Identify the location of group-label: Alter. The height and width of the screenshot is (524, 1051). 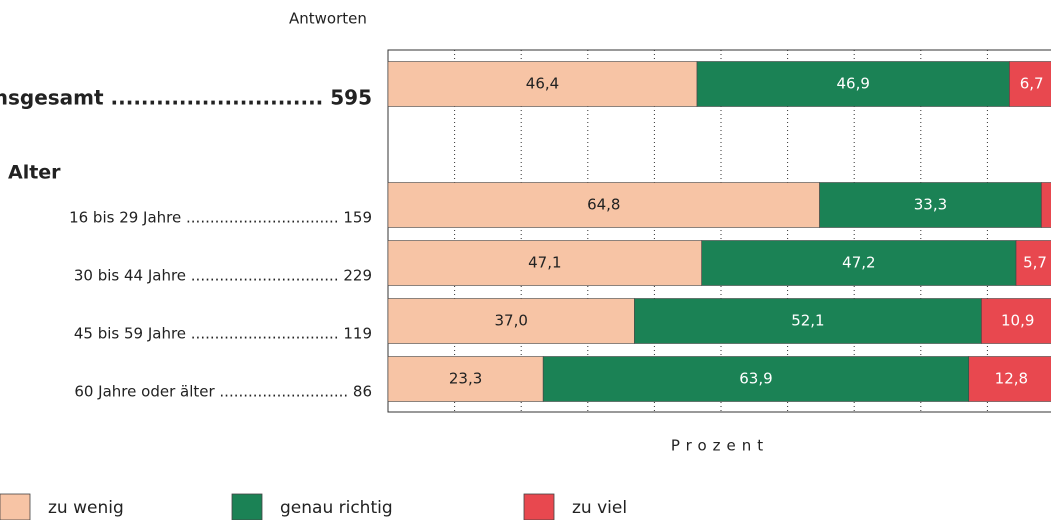
(34, 173).